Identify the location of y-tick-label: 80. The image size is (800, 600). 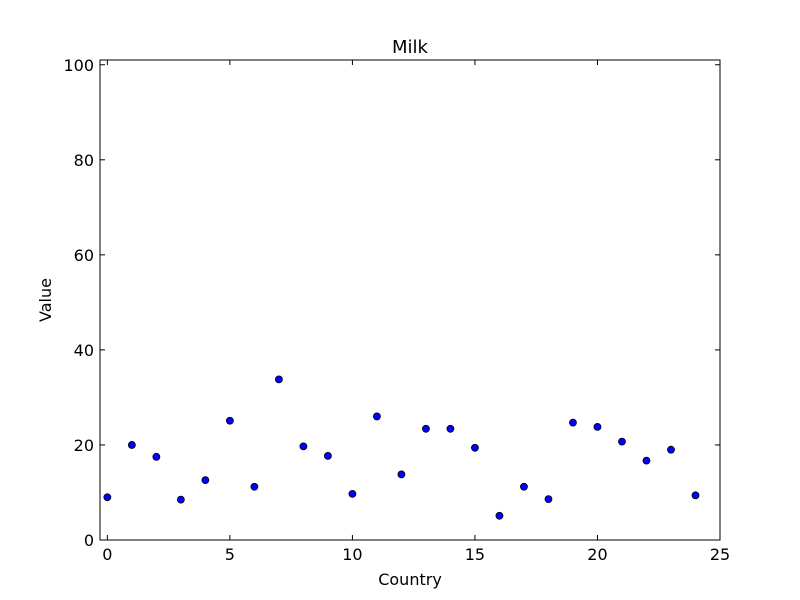
(84, 160).